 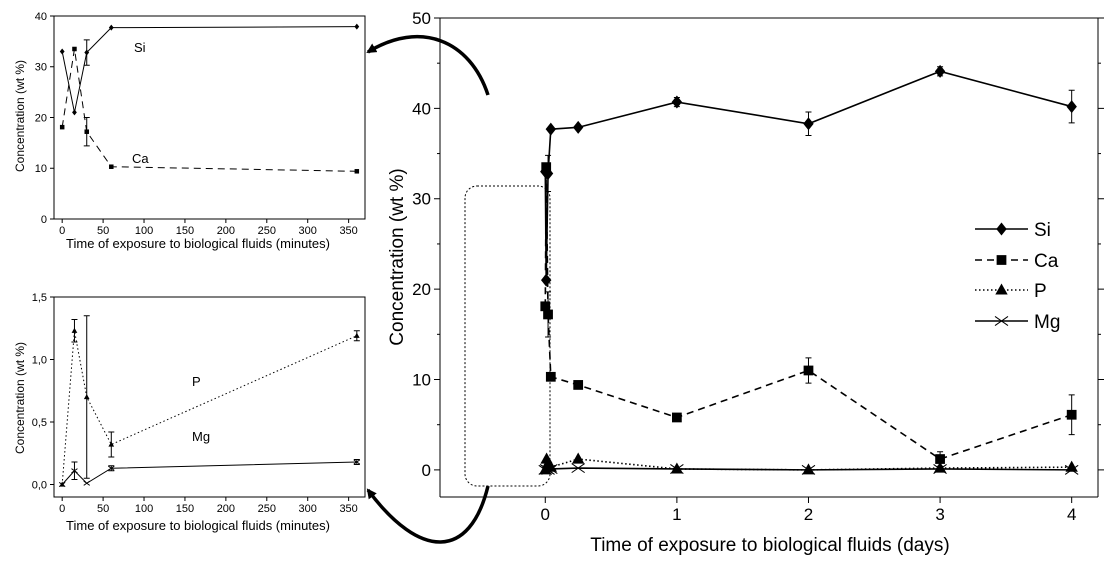 What do you see at coordinates (39, 423) in the screenshot?
I see `y-tick-label: 0,5` at bounding box center [39, 423].